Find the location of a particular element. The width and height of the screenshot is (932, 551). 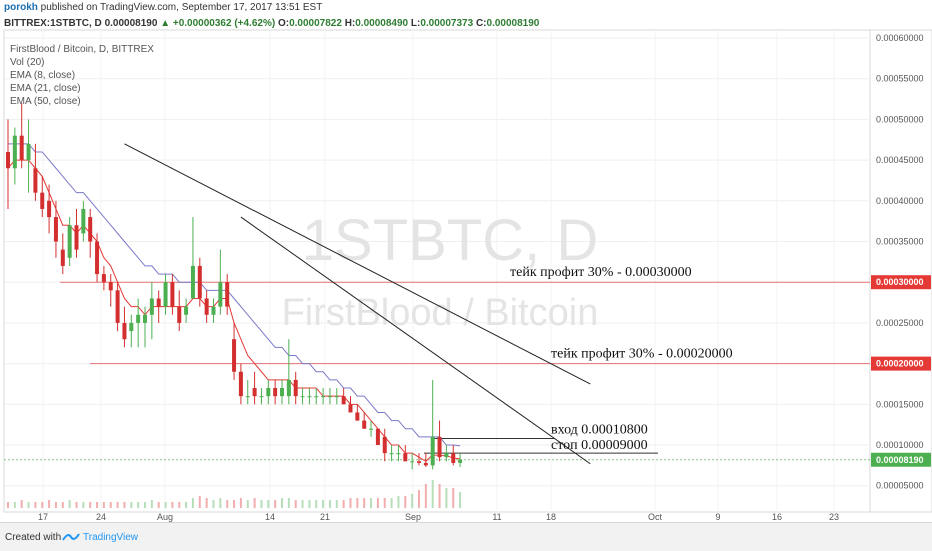

legend-item: FirstBlood / Bitcoin, D, BITTREX is located at coordinates (82, 49).